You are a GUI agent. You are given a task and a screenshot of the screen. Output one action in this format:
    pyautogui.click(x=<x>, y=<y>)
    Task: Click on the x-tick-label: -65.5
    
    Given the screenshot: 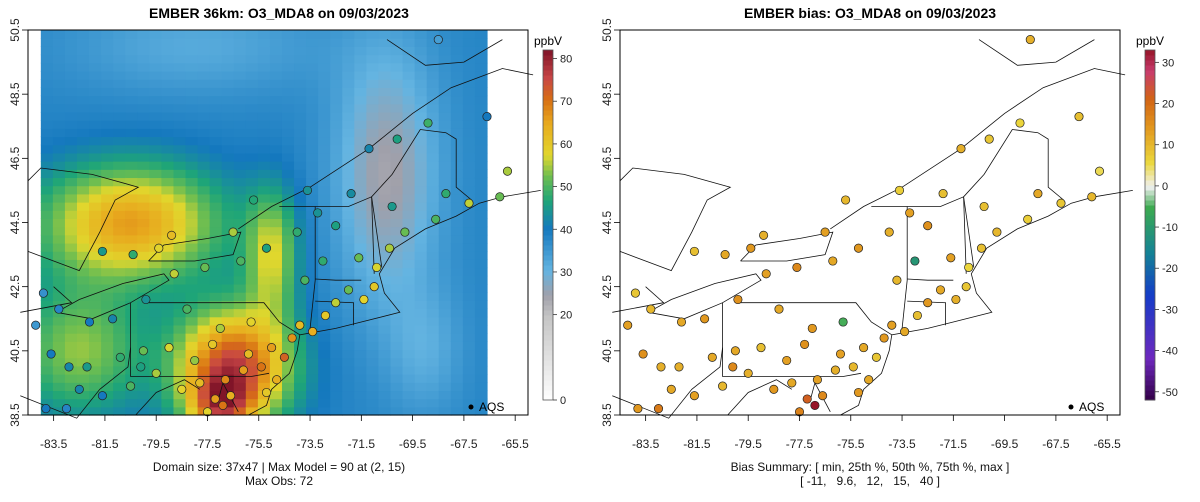 What is the action you would take?
    pyautogui.click(x=1107, y=444)
    